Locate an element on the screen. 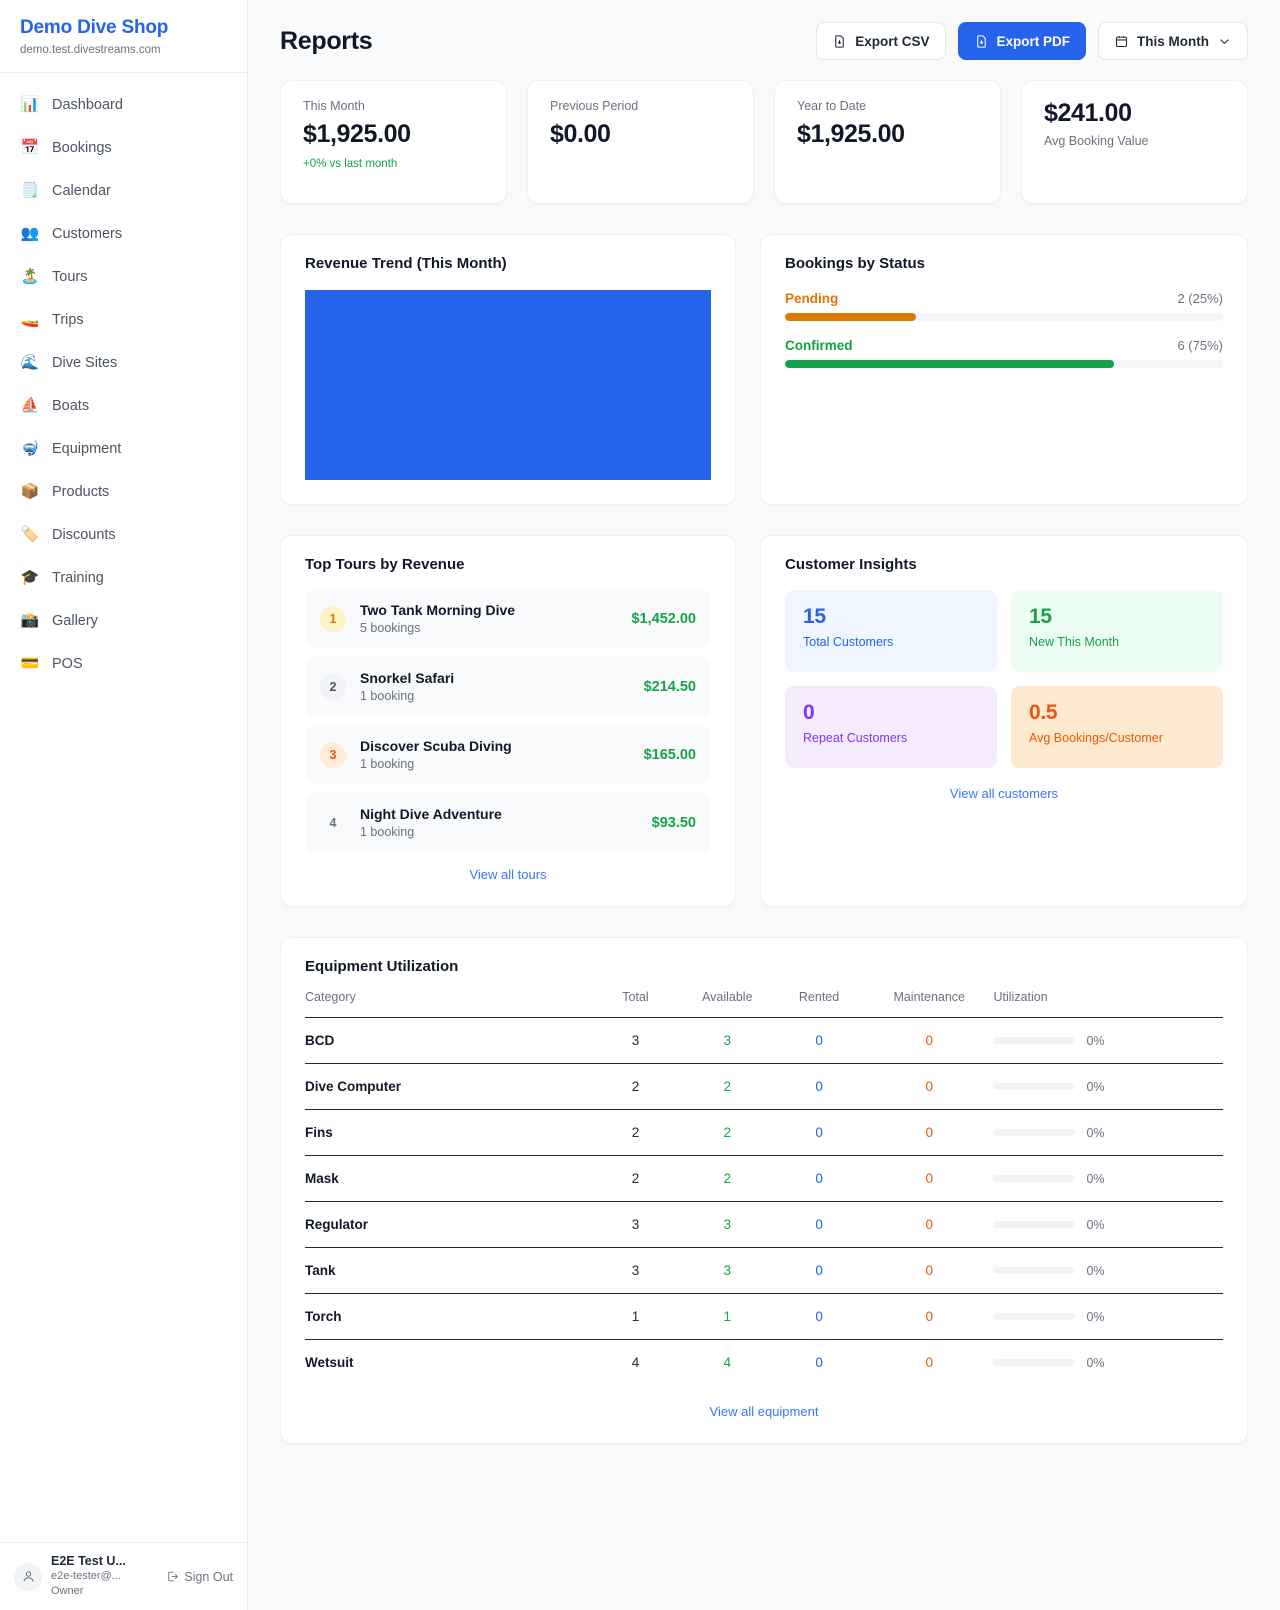 The height and width of the screenshot is (1610, 1280). tour-name: Two Tank Morning Dive is located at coordinates (438, 610).